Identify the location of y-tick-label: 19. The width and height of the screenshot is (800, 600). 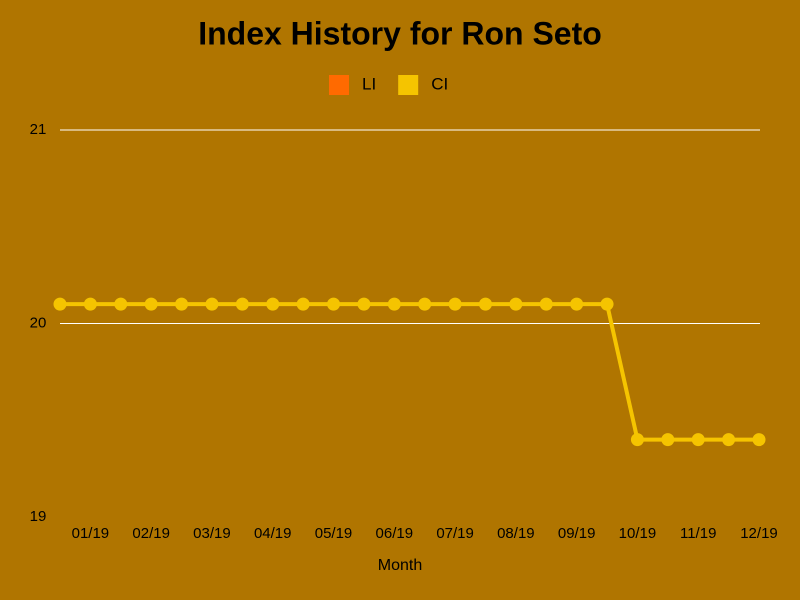
(38, 516).